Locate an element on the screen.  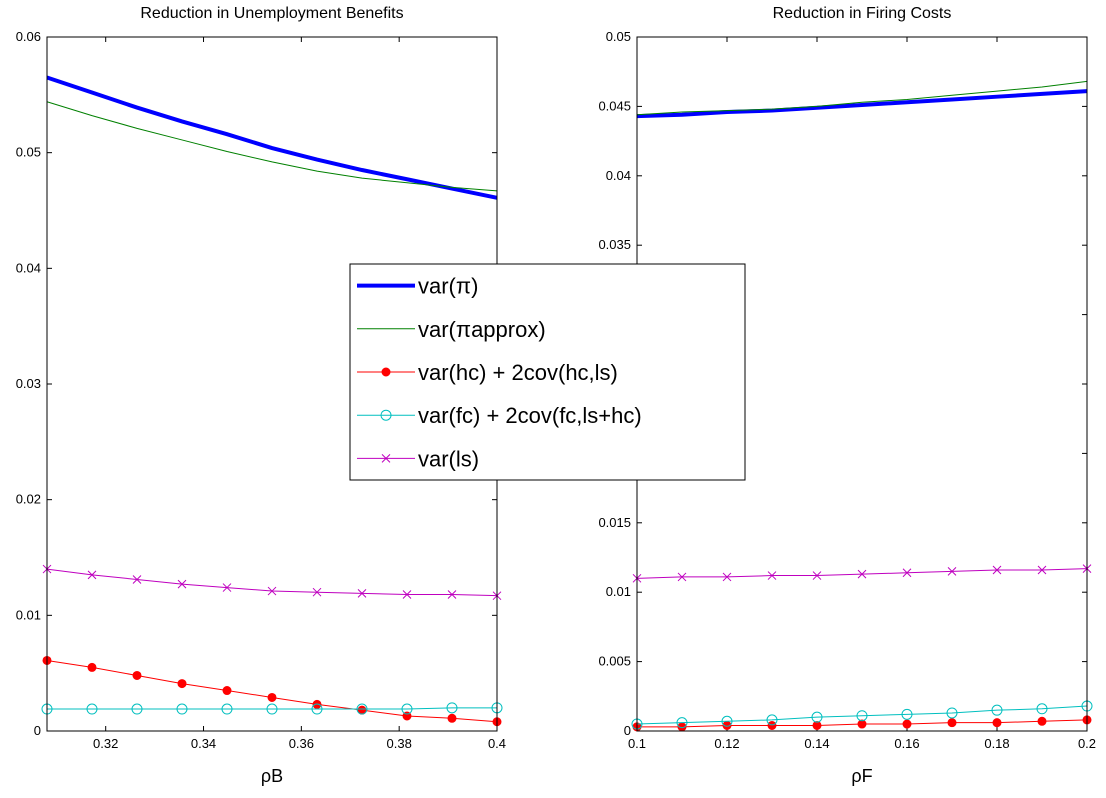
chart-title: Reduction in Unemployment Benefits is located at coordinates (271, 13).